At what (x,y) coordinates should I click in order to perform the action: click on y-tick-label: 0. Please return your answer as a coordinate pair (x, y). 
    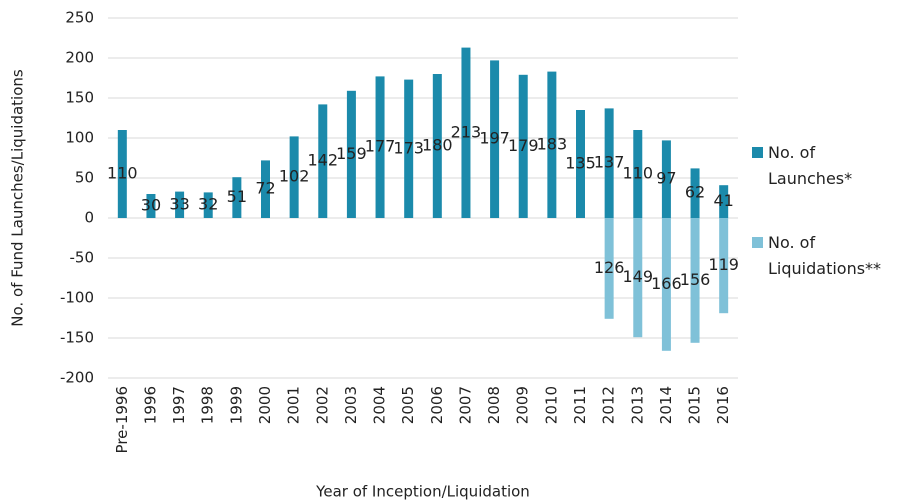
    Looking at the image, I should click on (89, 218).